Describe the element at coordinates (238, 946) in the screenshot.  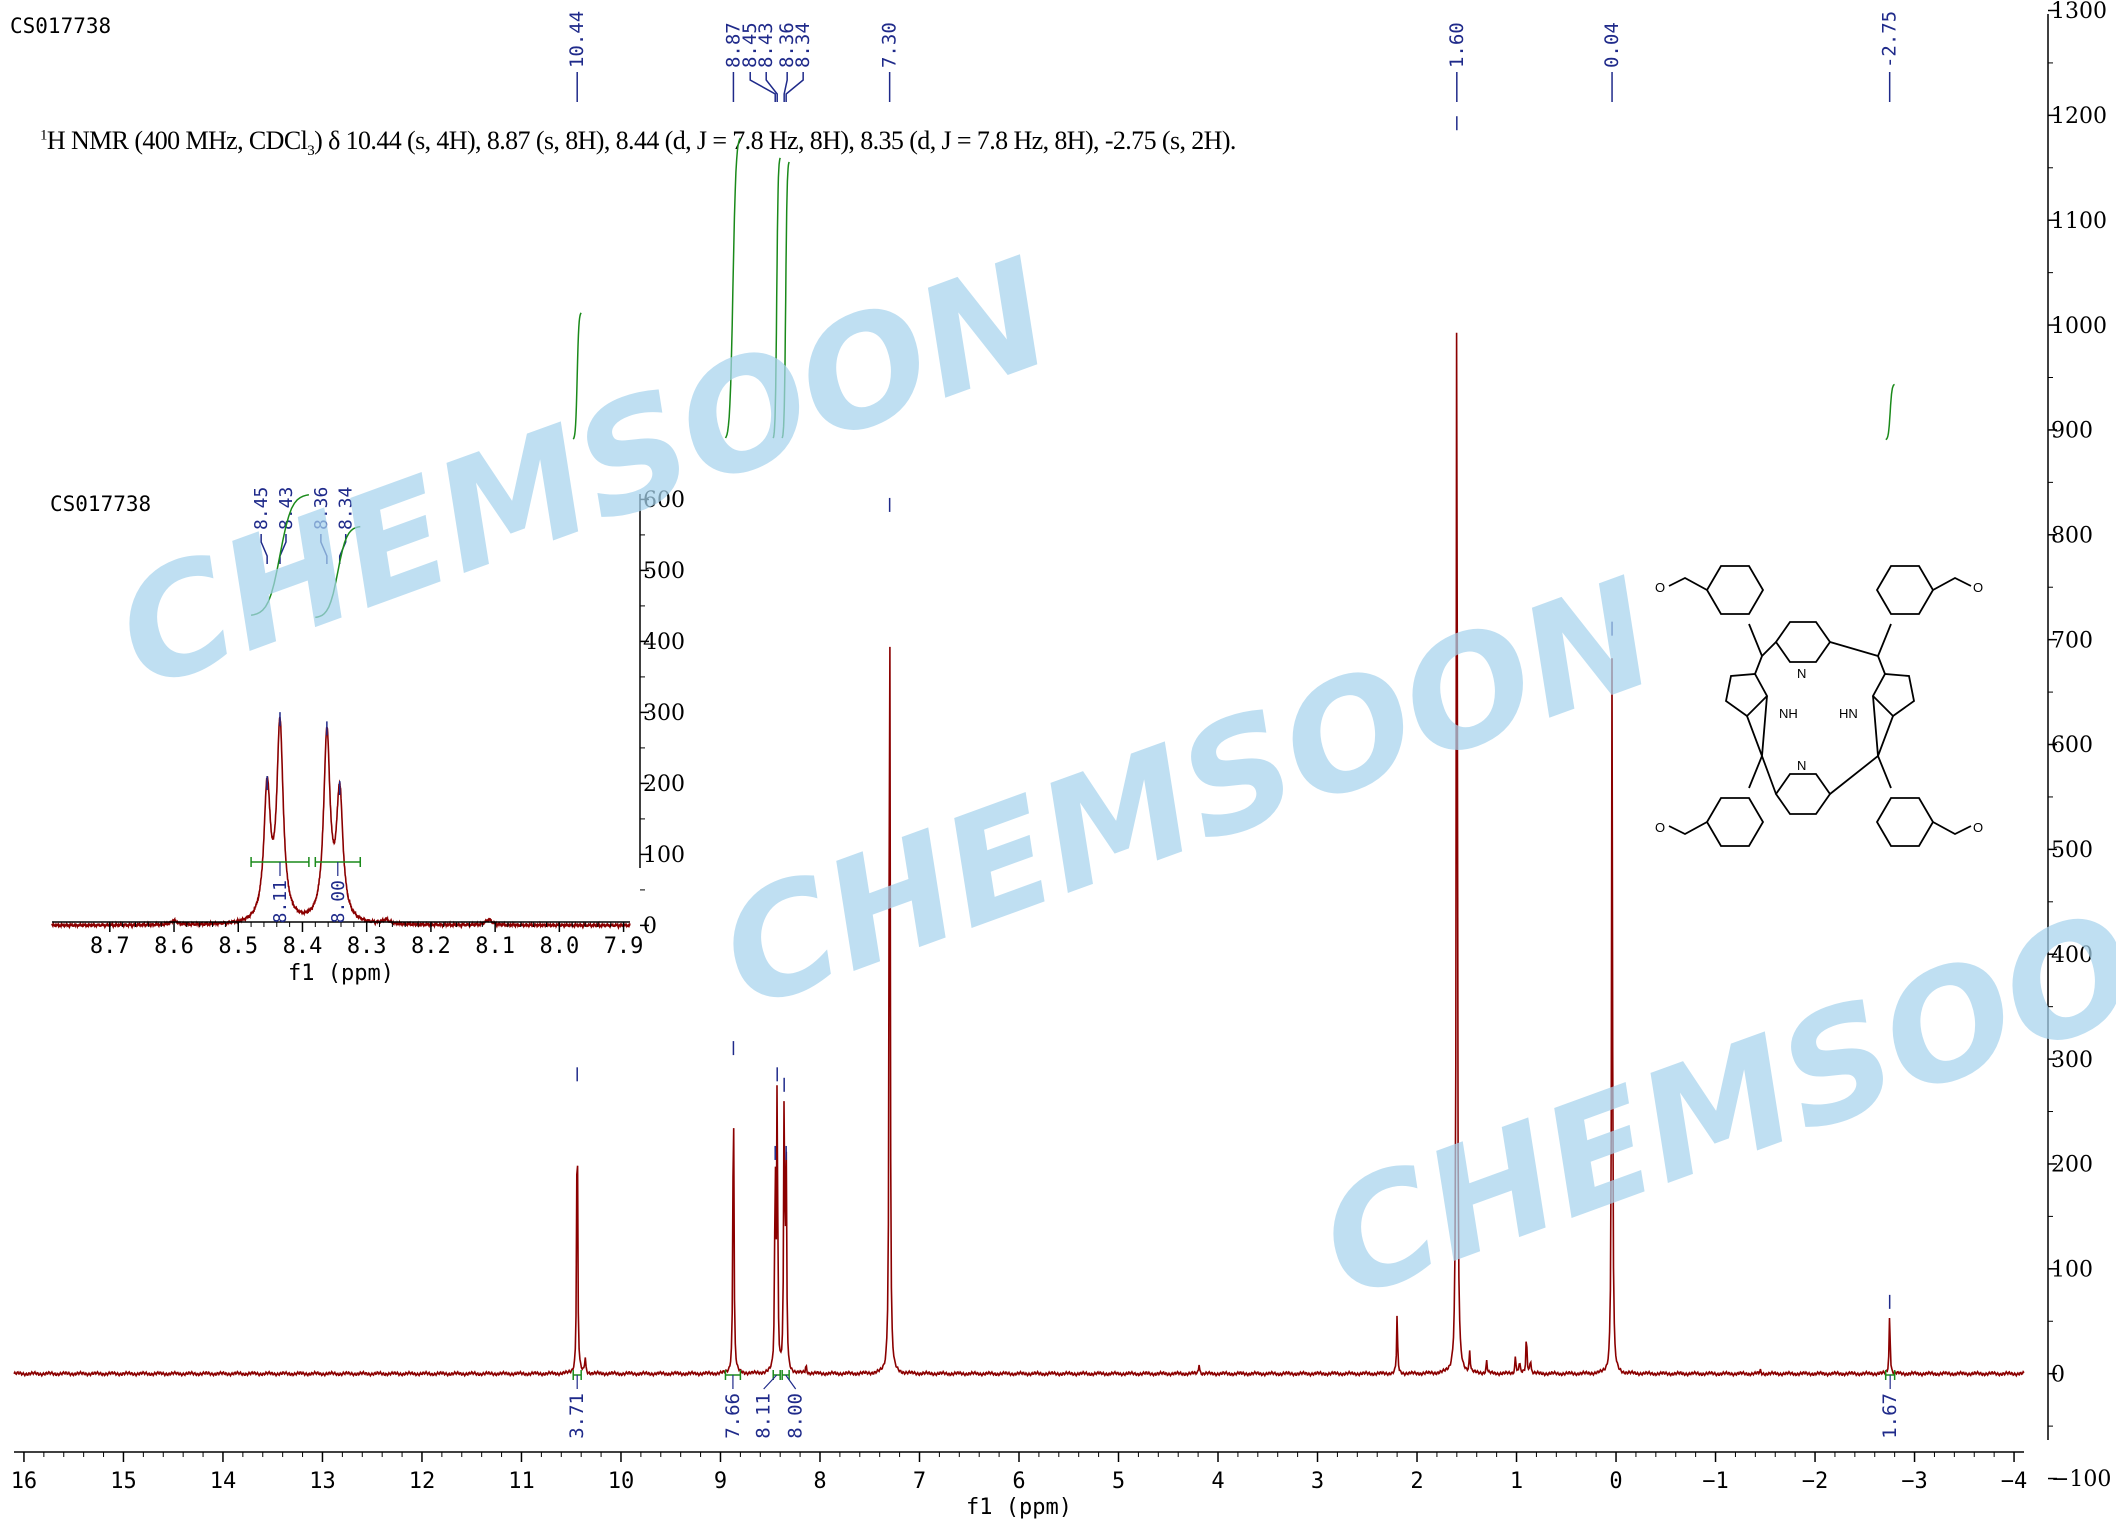
I see `x-tick-label: 8.5` at that location.